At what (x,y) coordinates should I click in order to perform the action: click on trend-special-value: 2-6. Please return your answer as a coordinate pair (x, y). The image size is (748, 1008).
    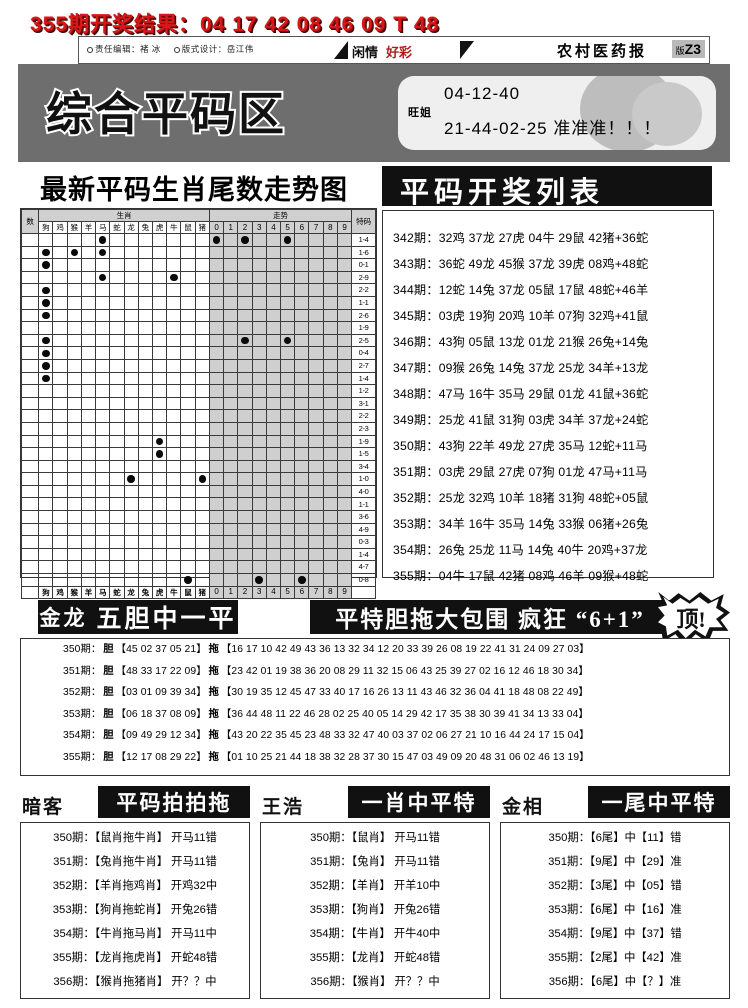
    Looking at the image, I should click on (363, 315).